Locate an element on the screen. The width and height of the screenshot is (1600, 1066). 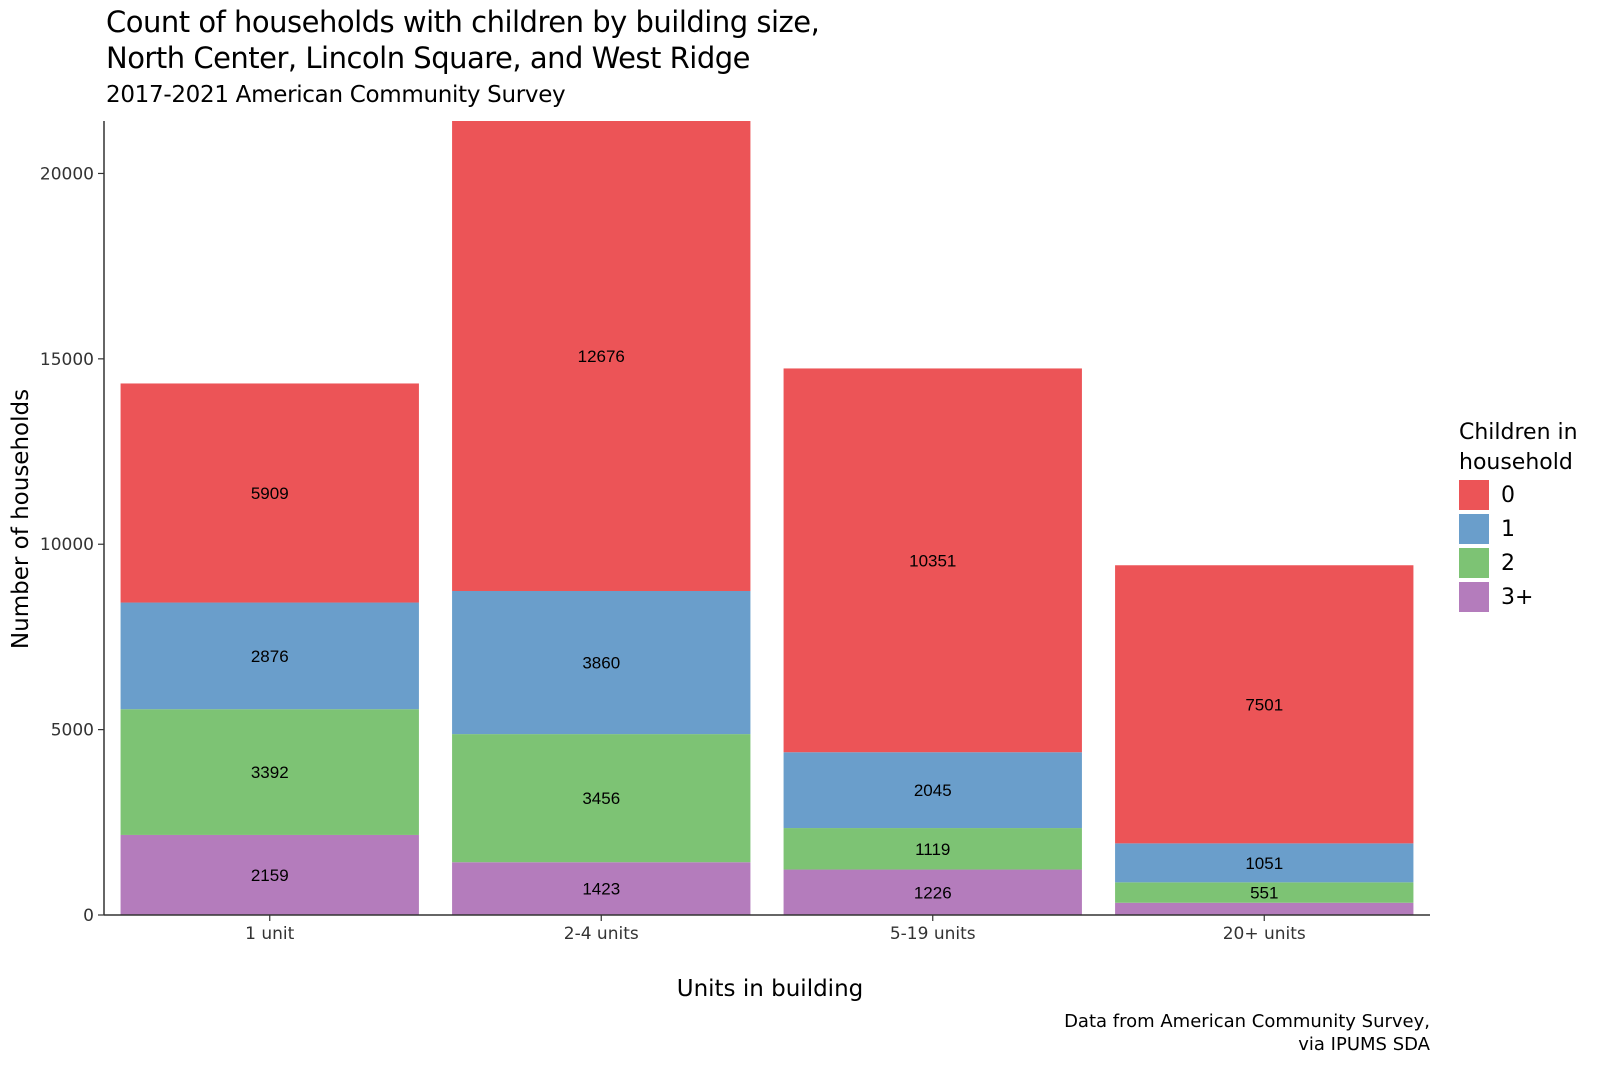
y-tick-label: 5000 is located at coordinates (72, 731).